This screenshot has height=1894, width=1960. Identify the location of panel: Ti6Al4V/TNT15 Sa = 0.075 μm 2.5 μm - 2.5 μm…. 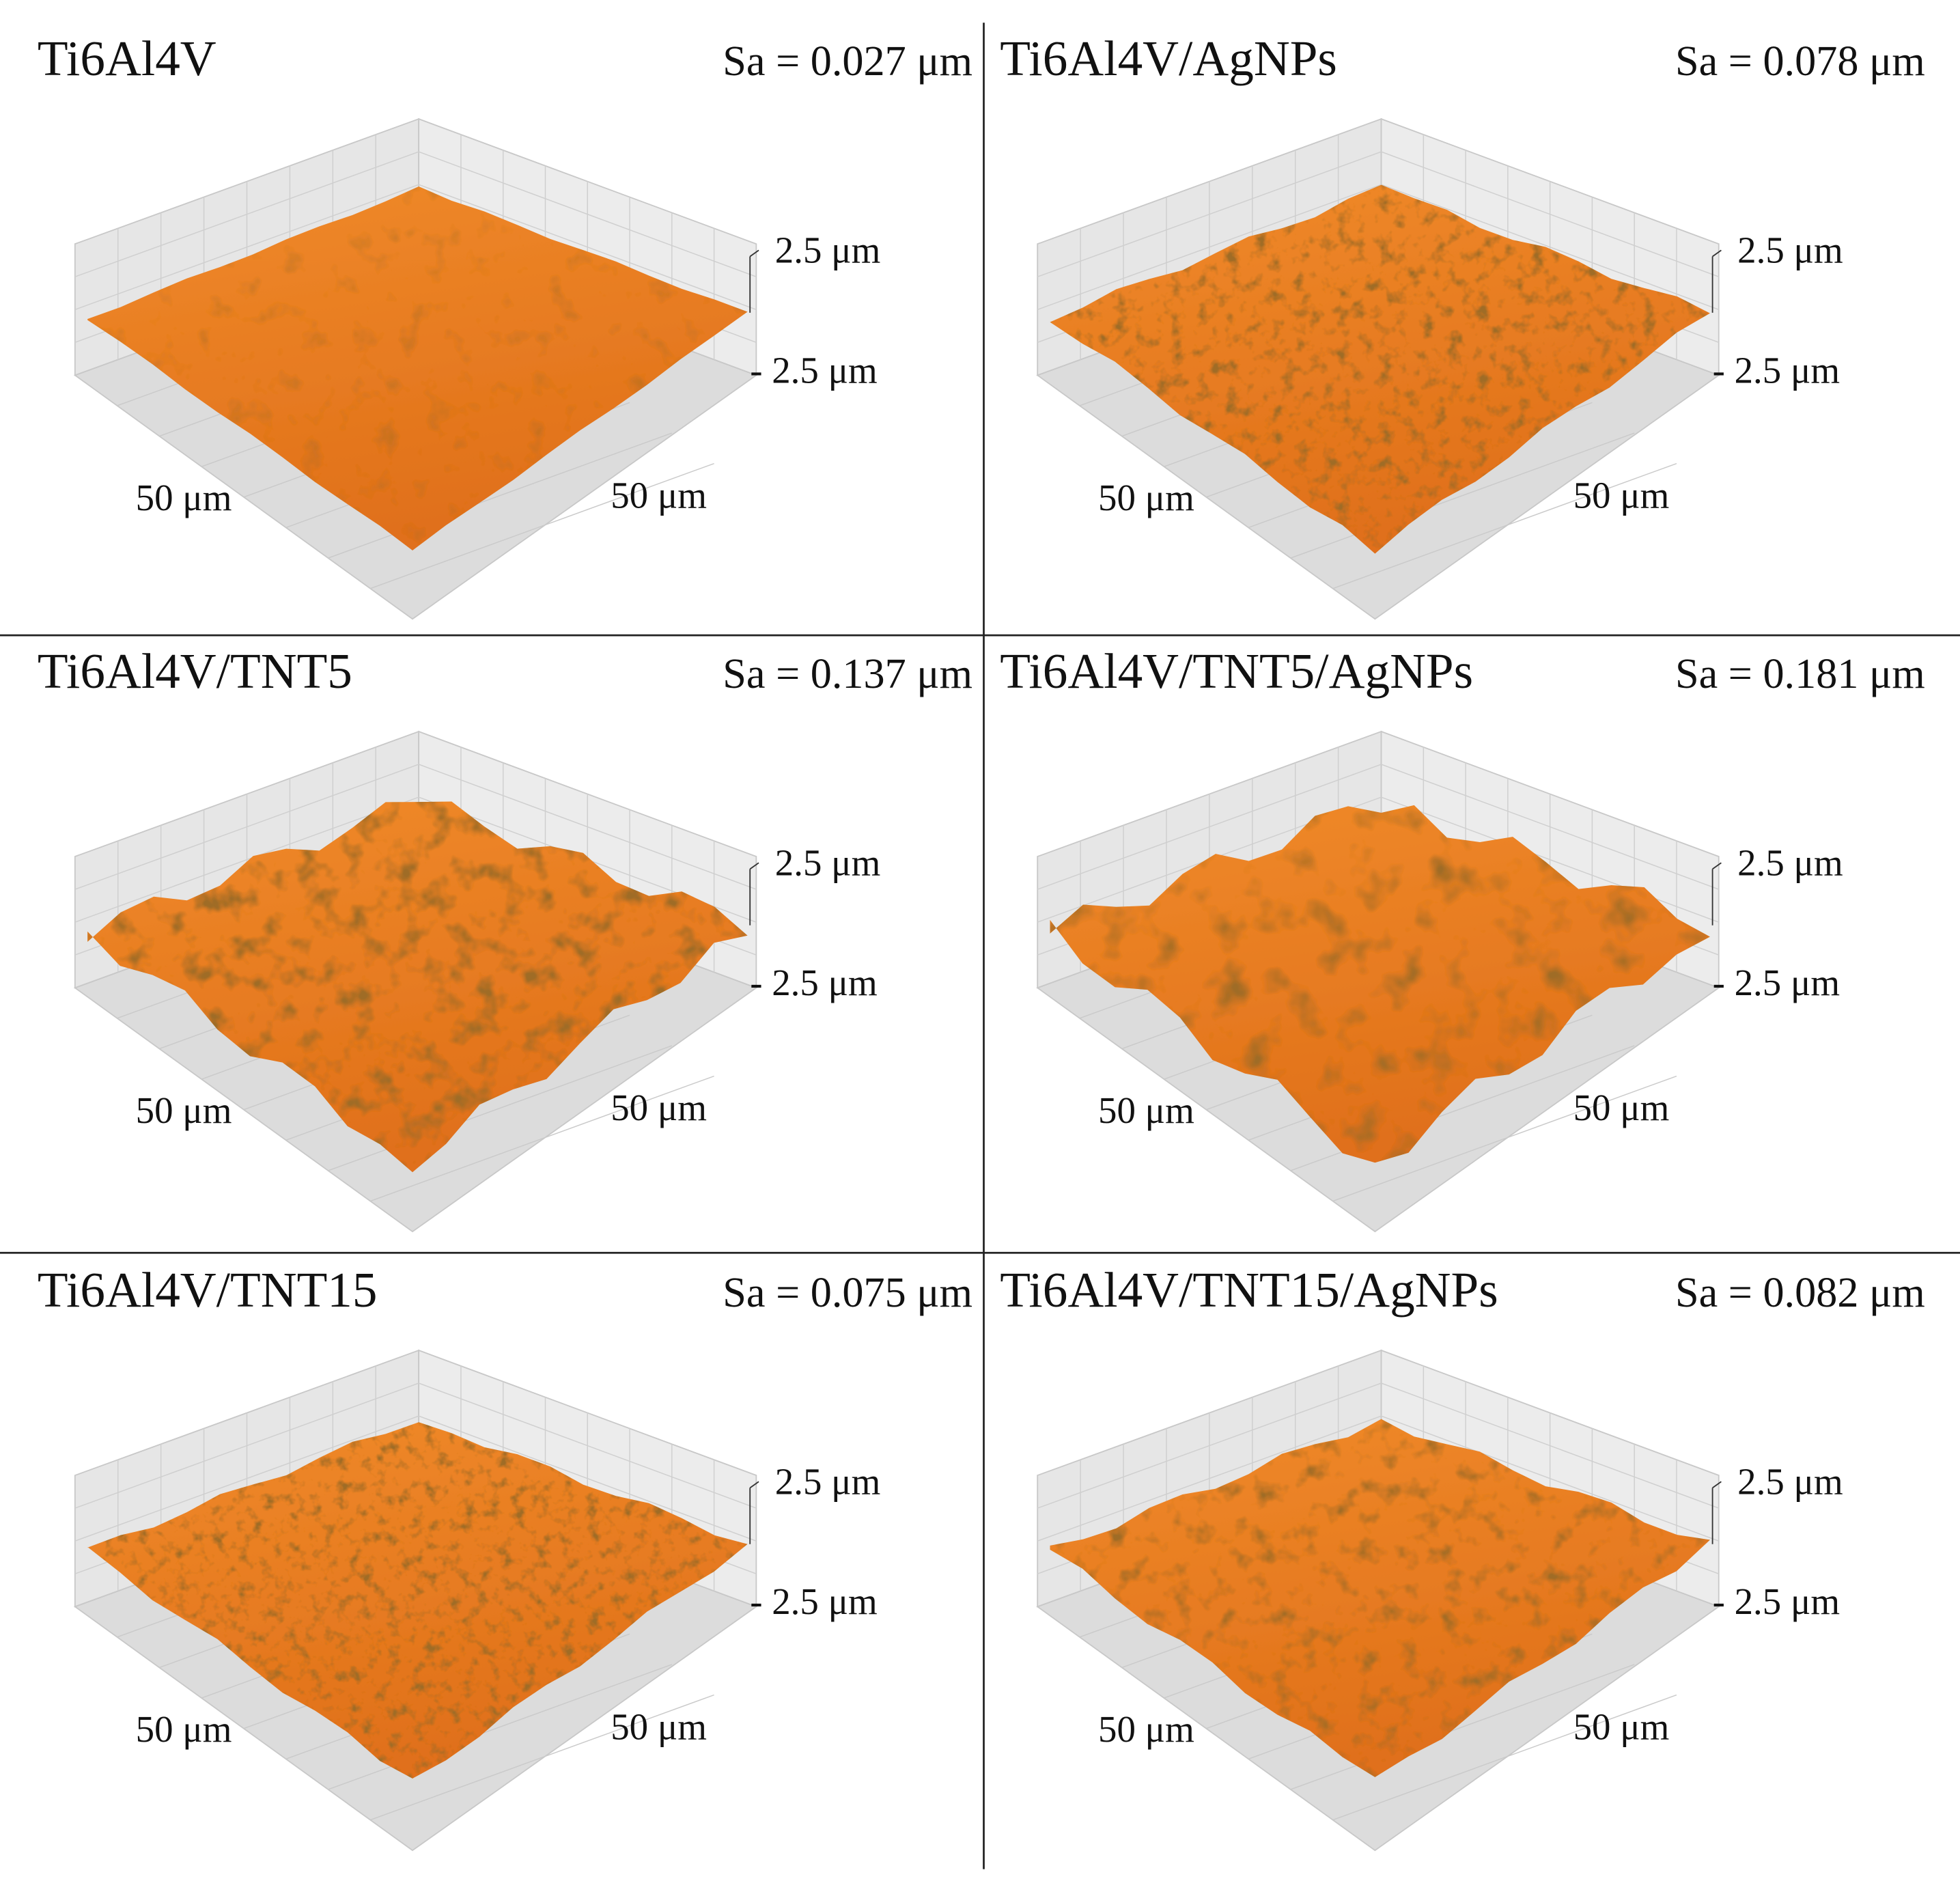
(505, 1557).